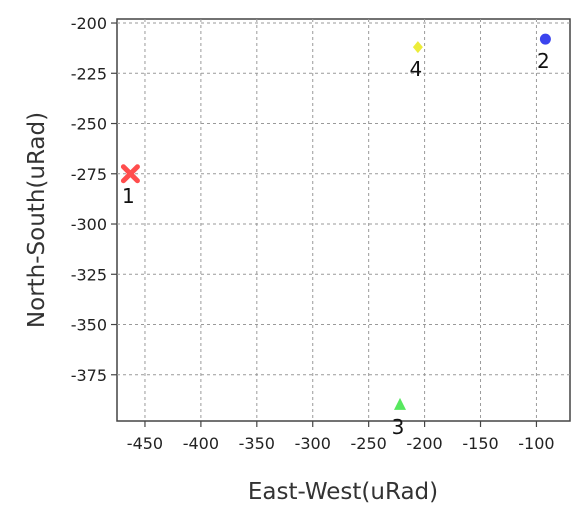 The image size is (581, 508). Describe the element at coordinates (89, 23) in the screenshot. I see `y-tick-label: -200` at that location.